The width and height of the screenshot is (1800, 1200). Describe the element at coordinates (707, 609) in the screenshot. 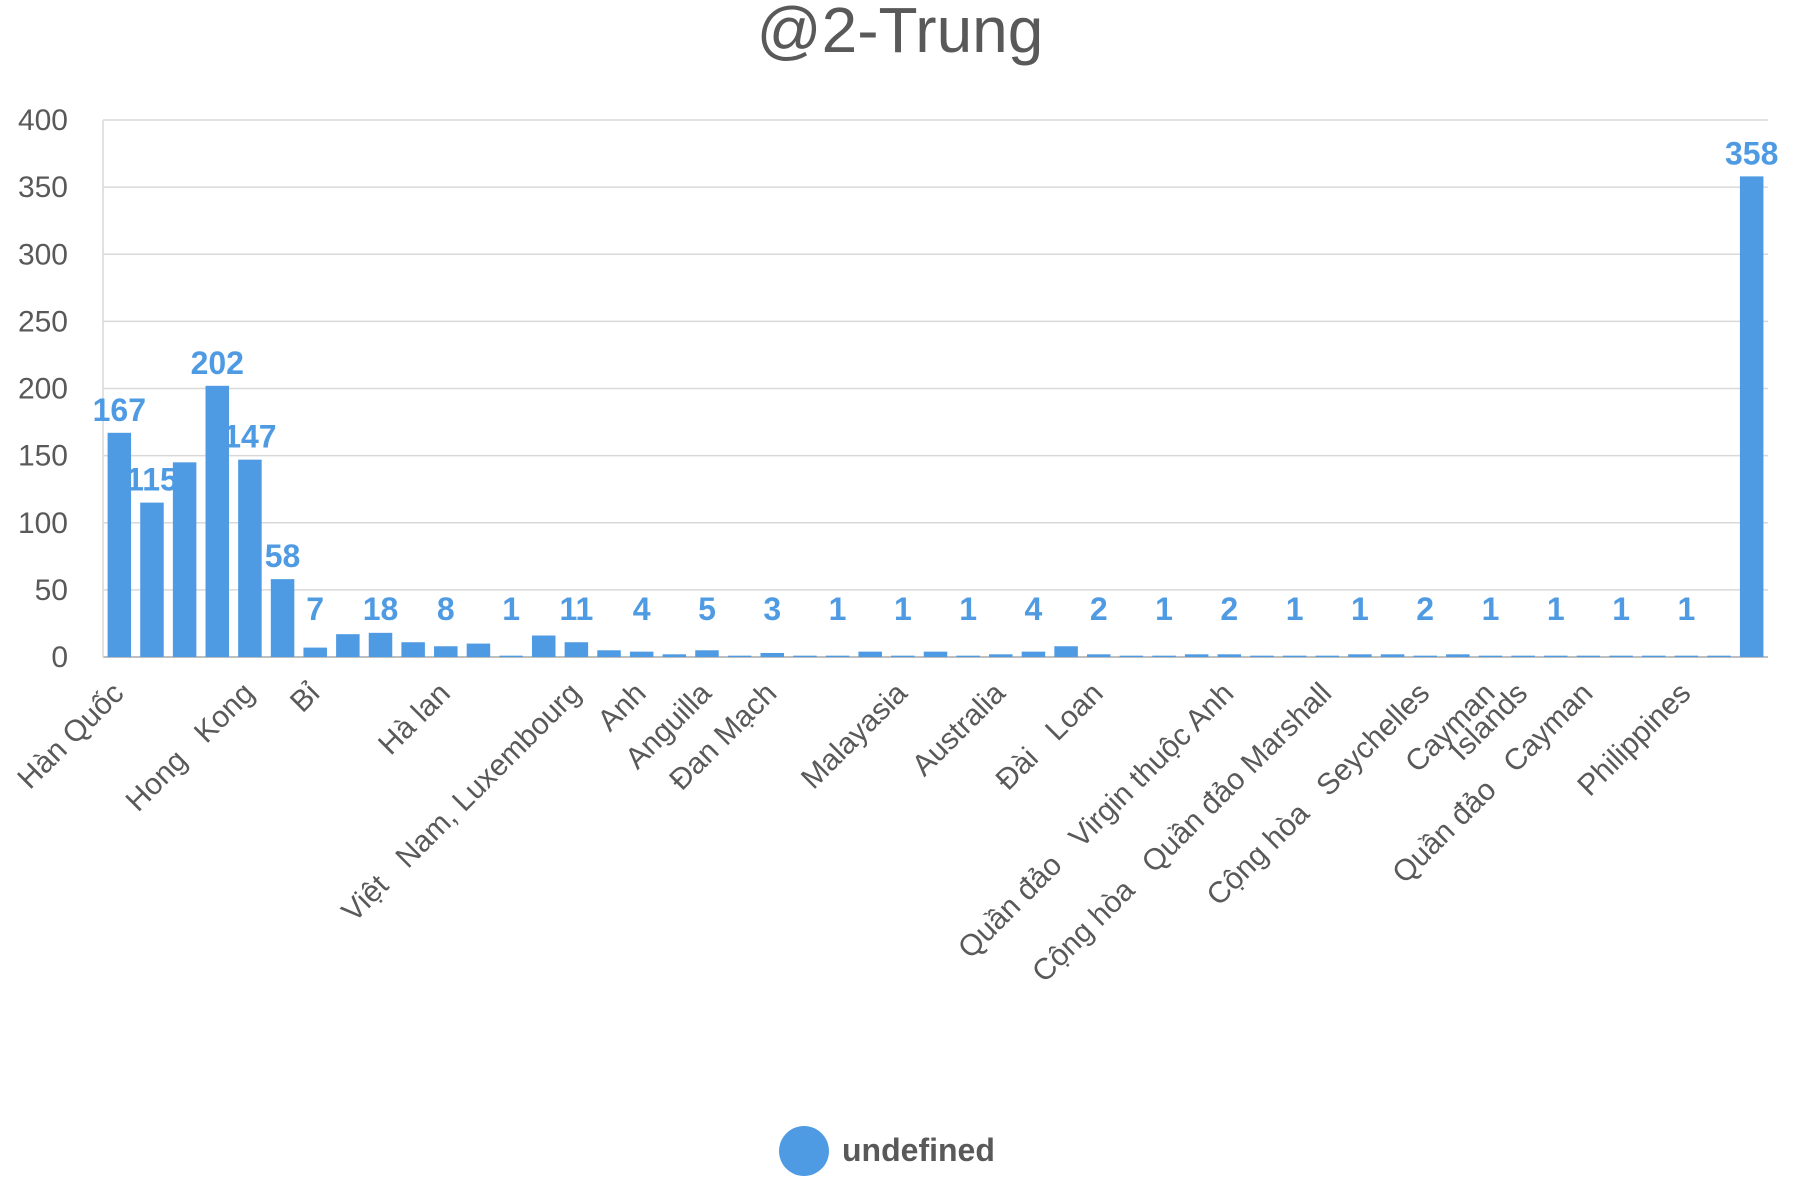

I see `data-label: 5` at that location.